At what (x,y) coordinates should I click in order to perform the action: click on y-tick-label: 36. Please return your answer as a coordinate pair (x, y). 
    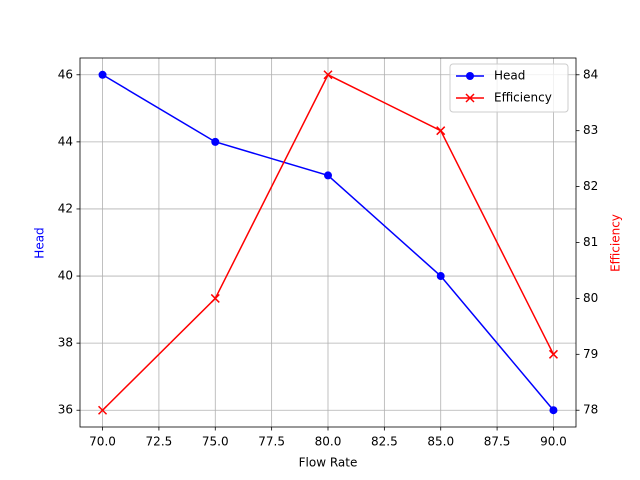
    Looking at the image, I should click on (65, 410).